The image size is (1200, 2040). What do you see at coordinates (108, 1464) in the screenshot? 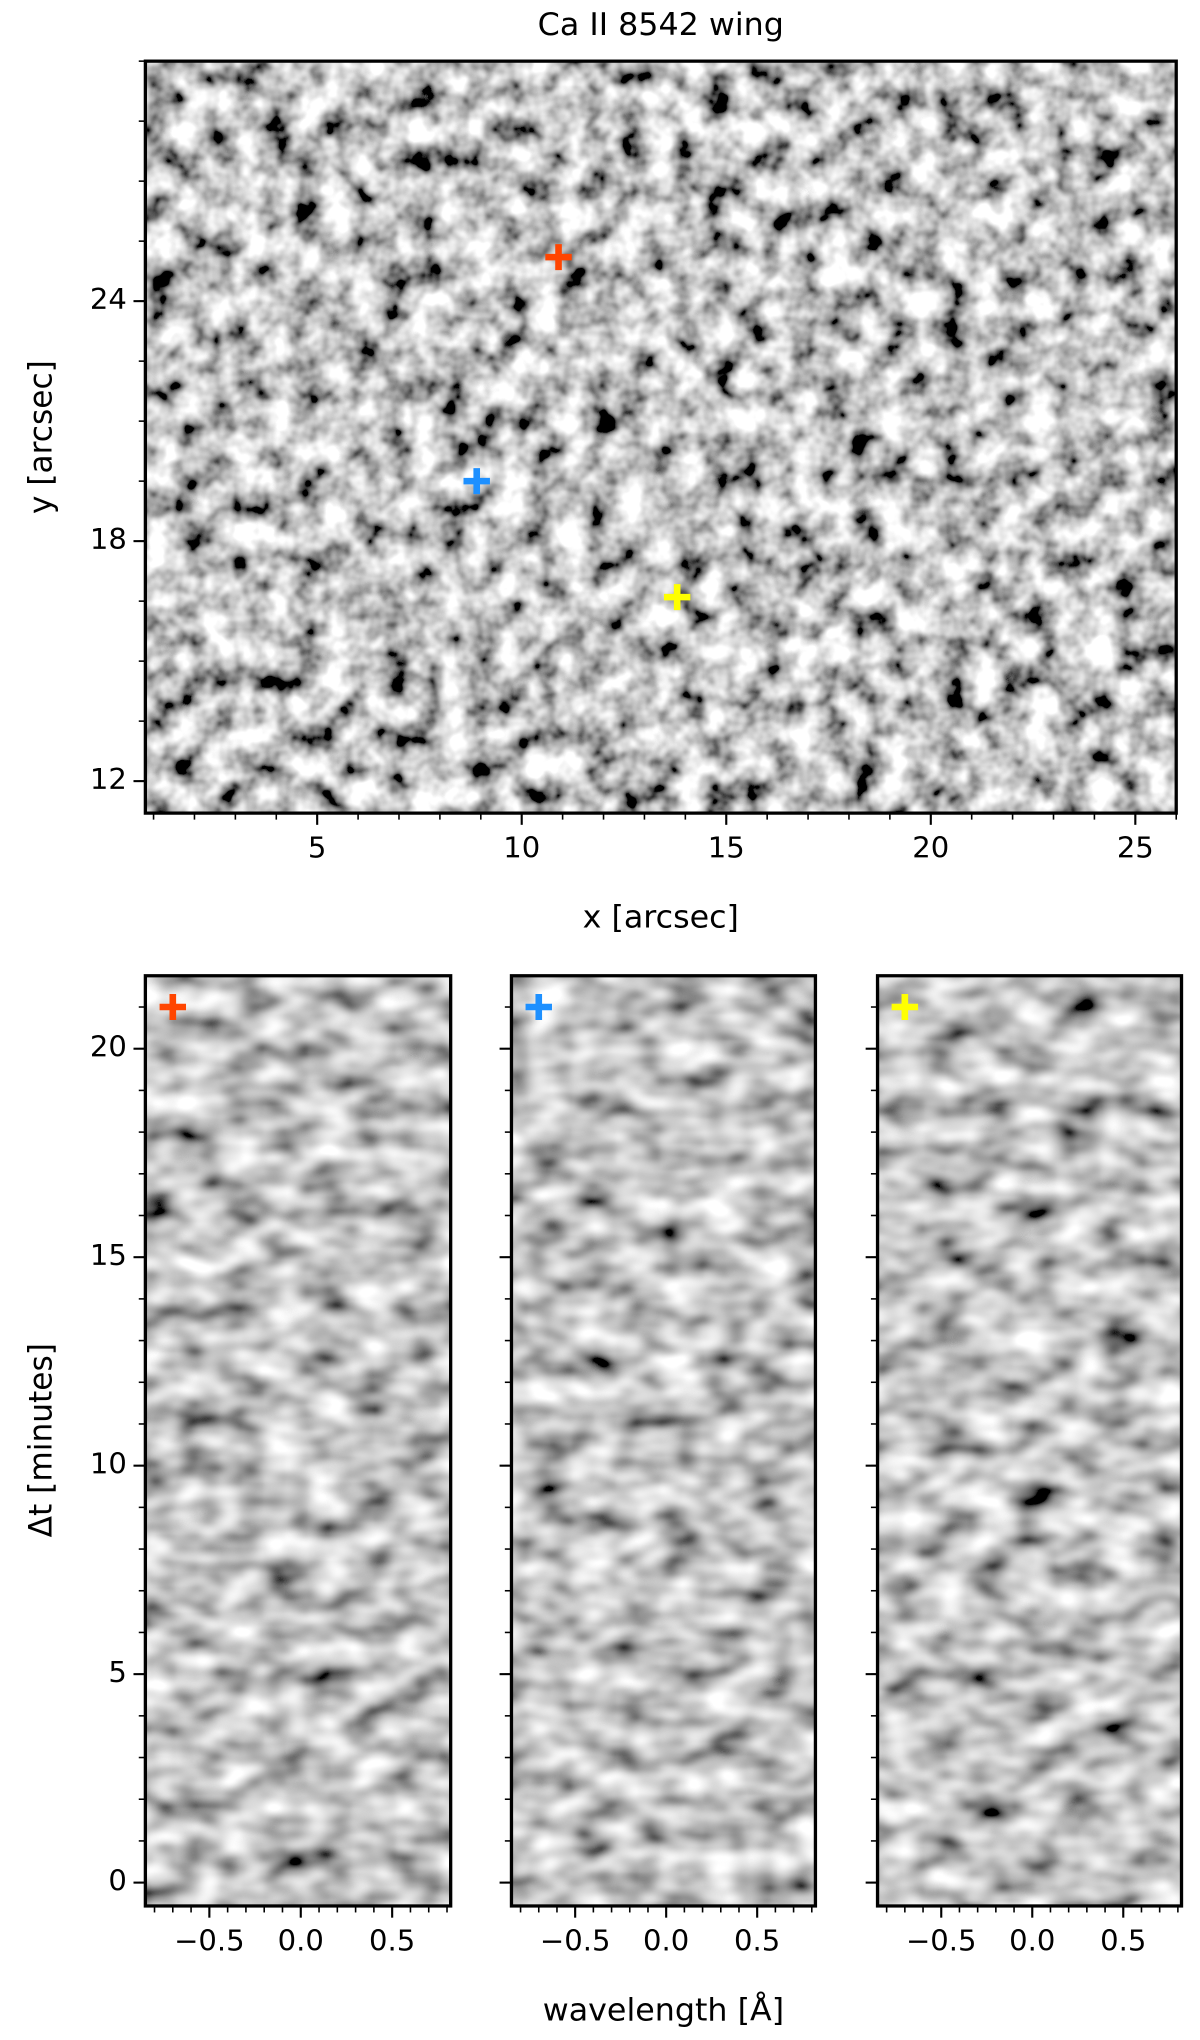
I see `y-tick-label: 10` at bounding box center [108, 1464].